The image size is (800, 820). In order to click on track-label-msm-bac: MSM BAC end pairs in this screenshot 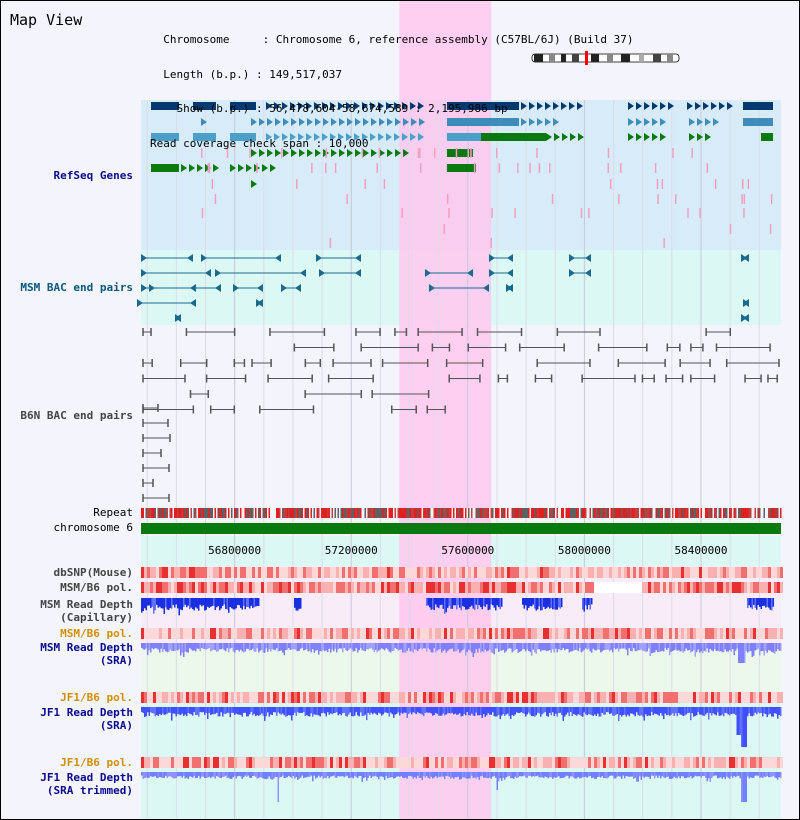, I will do `click(76, 287)`.